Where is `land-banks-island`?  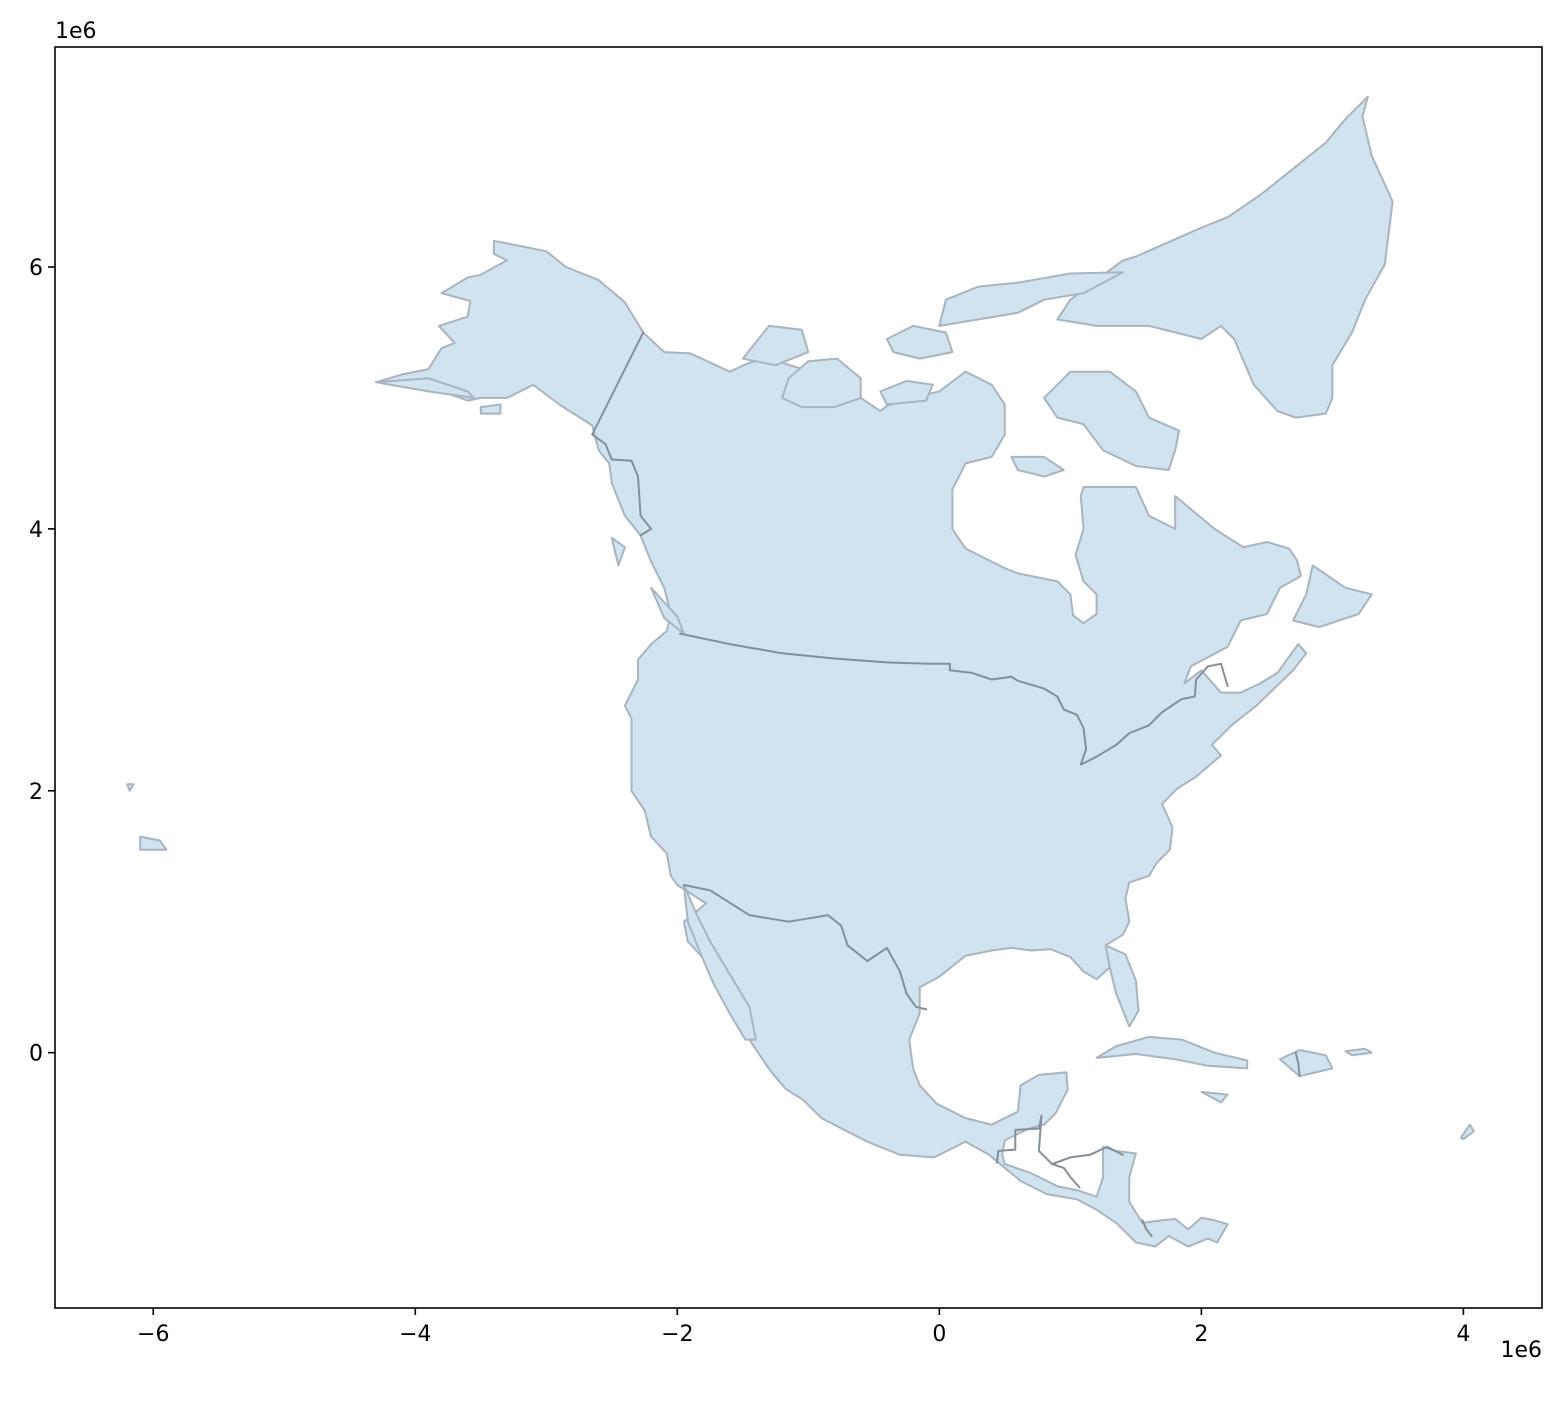
land-banks-island is located at coordinates (775, 345).